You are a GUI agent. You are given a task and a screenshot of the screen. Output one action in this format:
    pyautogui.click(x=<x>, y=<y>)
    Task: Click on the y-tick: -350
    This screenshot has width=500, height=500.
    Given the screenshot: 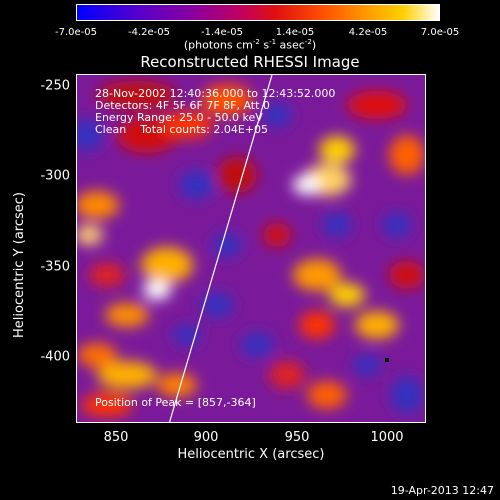 What is the action you would take?
    pyautogui.click(x=55, y=267)
    